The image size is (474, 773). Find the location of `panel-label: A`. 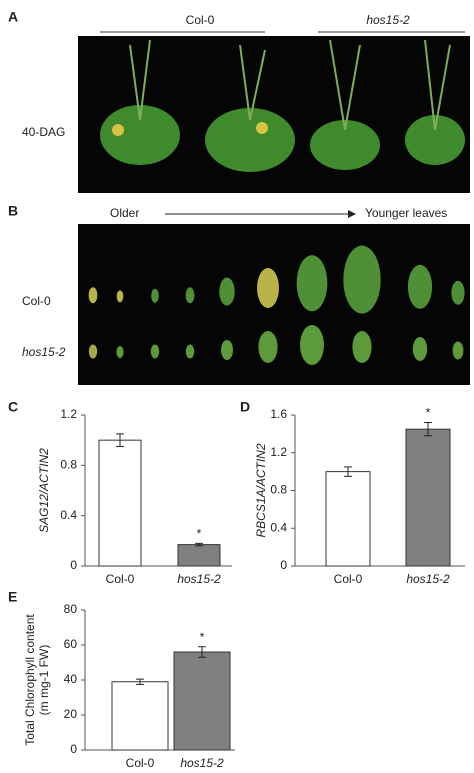

panel-label: A is located at coordinates (13, 17).